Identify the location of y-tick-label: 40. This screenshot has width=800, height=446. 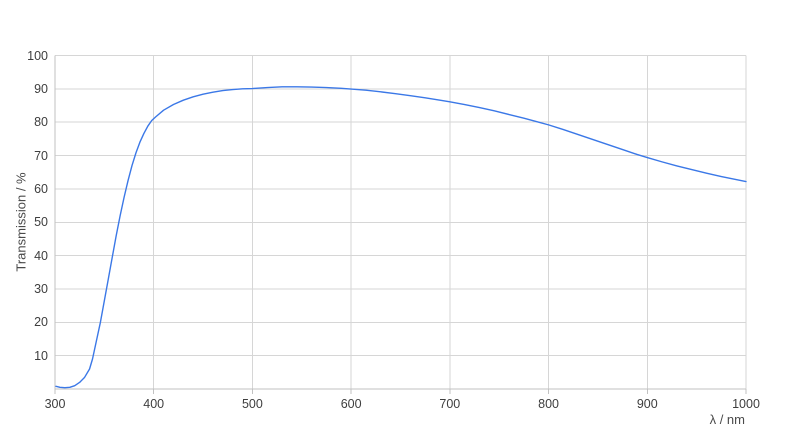
(41, 255).